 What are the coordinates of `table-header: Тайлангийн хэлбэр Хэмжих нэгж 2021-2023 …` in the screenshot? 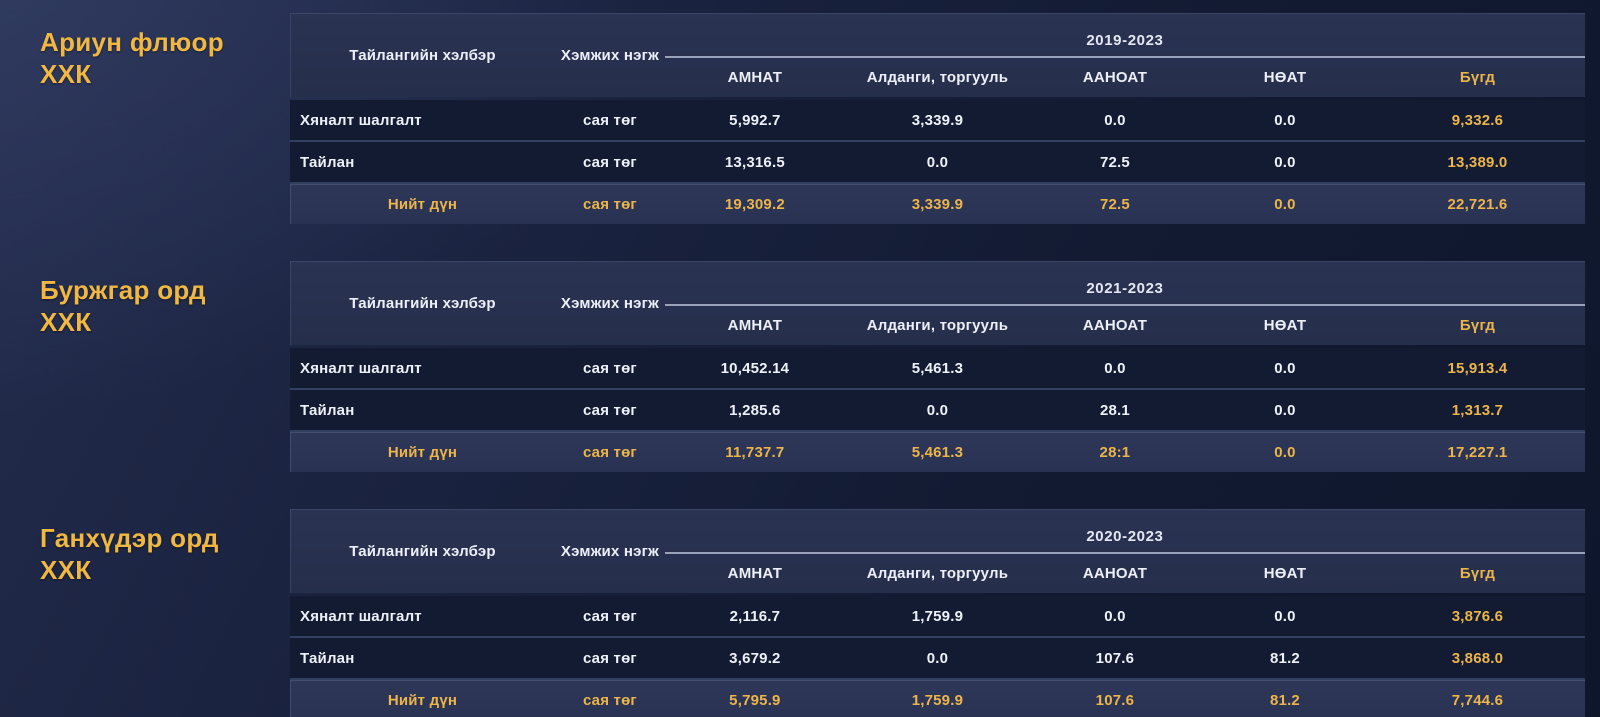 It's located at (937, 303).